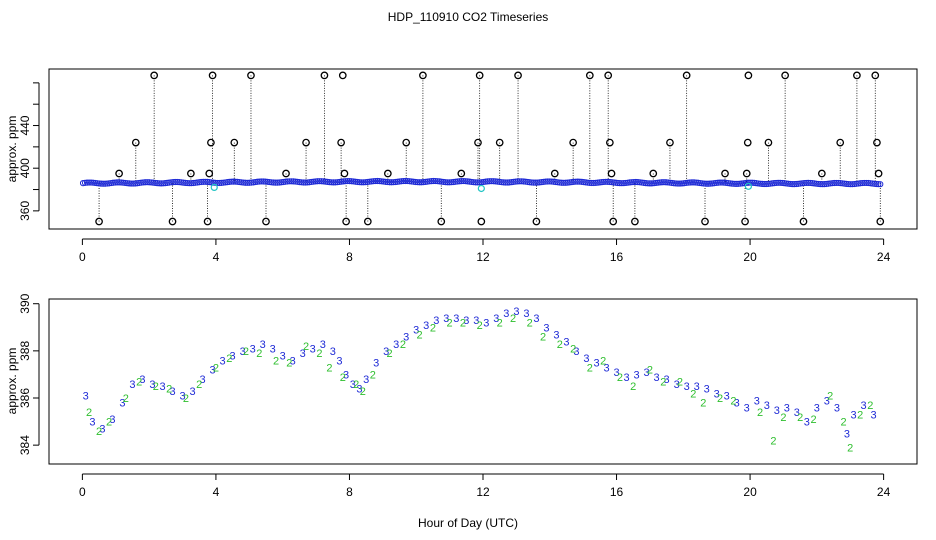 The width and height of the screenshot is (936, 540). Describe the element at coordinates (483, 492) in the screenshot. I see `x-tick-label: 12` at that location.